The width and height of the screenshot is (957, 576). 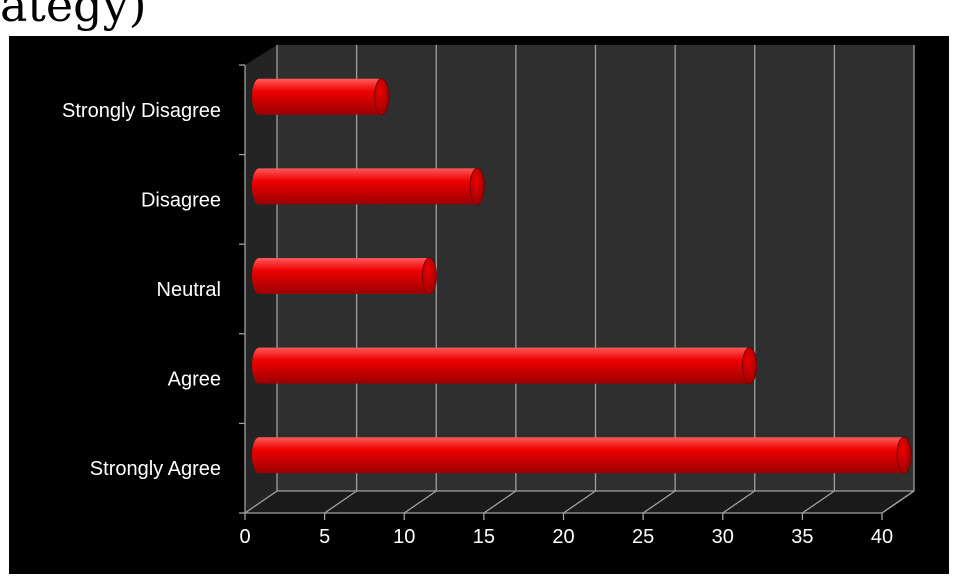 I want to click on x-tick-label: 0, so click(x=244, y=537).